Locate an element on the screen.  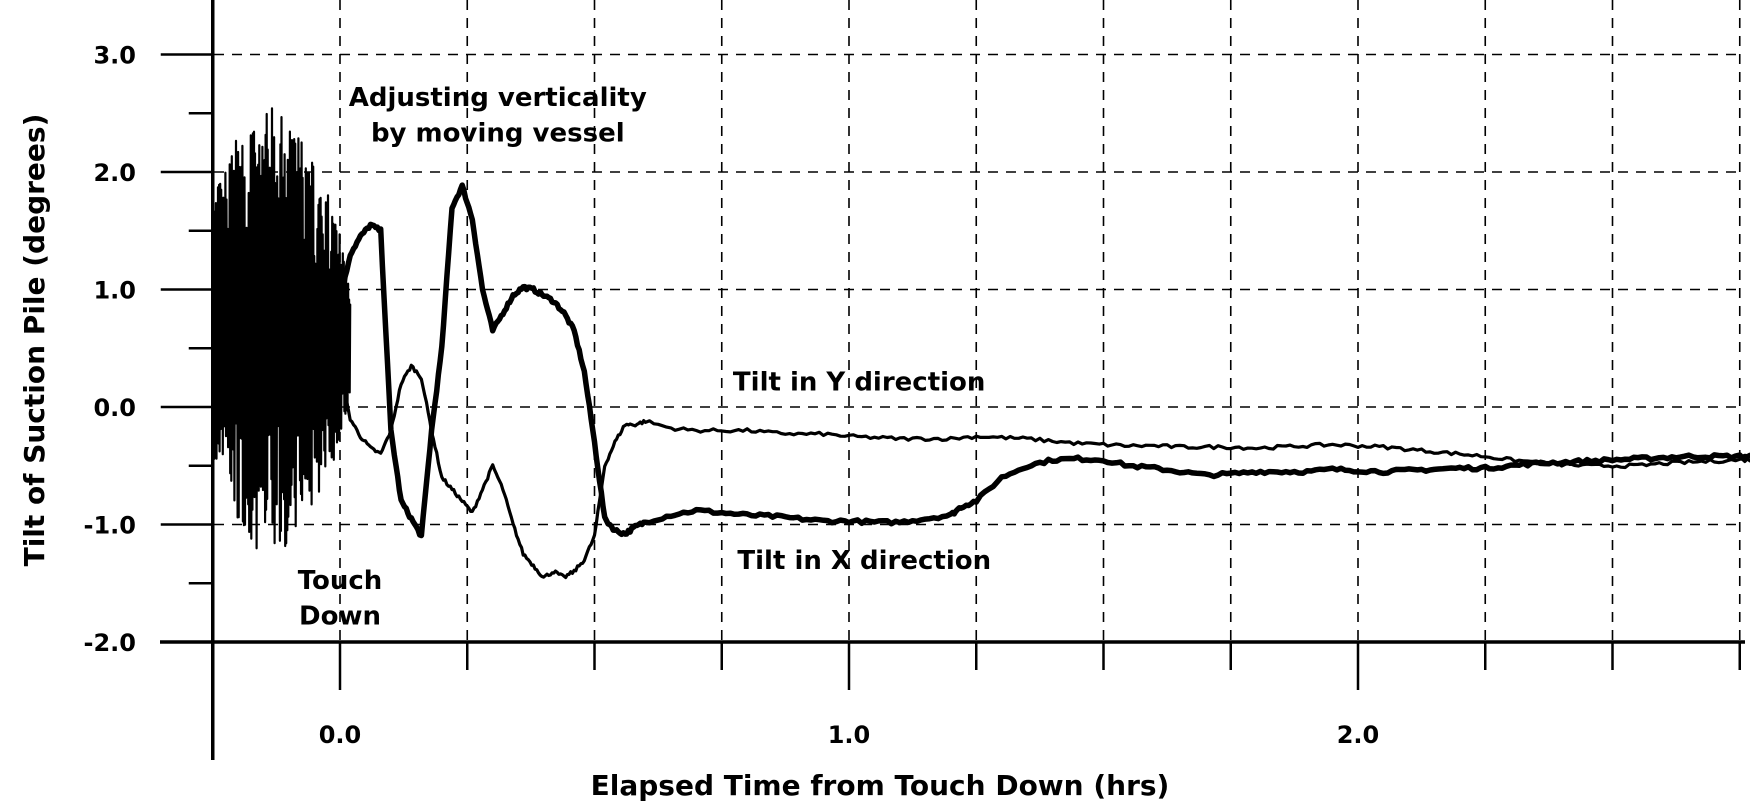
annotation-vessel-1: Adjusting verticality is located at coordinates (498, 98).